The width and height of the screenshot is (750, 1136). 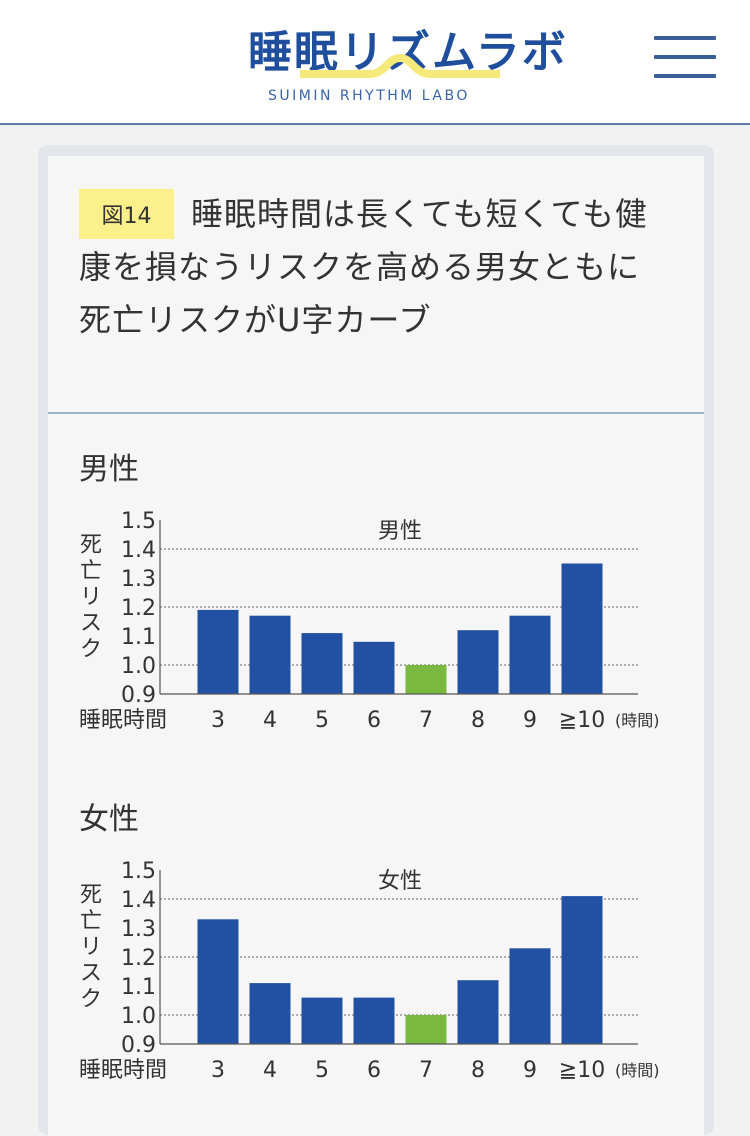 What do you see at coordinates (109, 819) in the screenshot?
I see `section-label-female: 女性` at bounding box center [109, 819].